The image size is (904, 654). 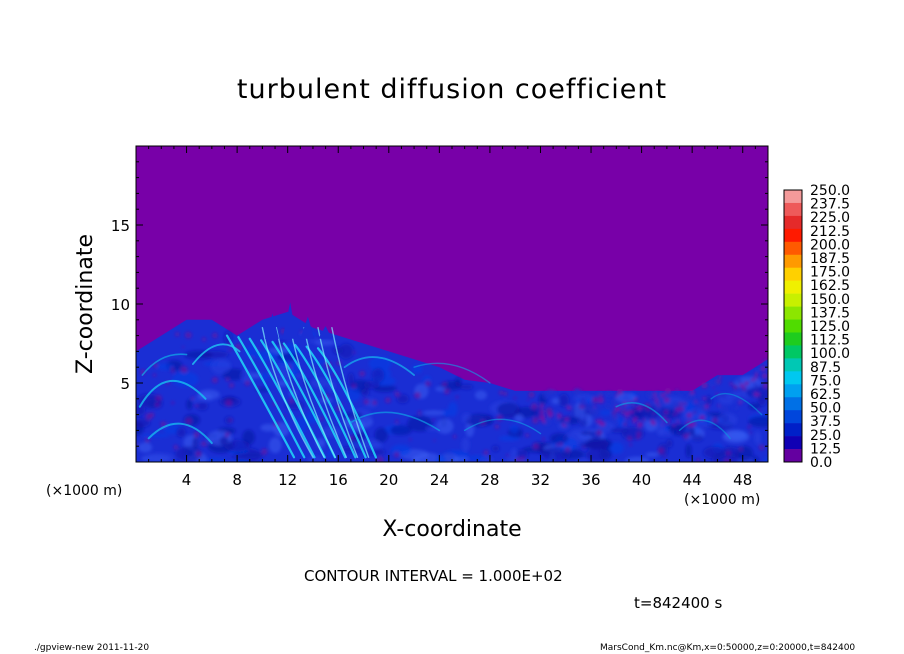 I want to click on colorbar-level-label: 250.0, so click(x=830, y=191).